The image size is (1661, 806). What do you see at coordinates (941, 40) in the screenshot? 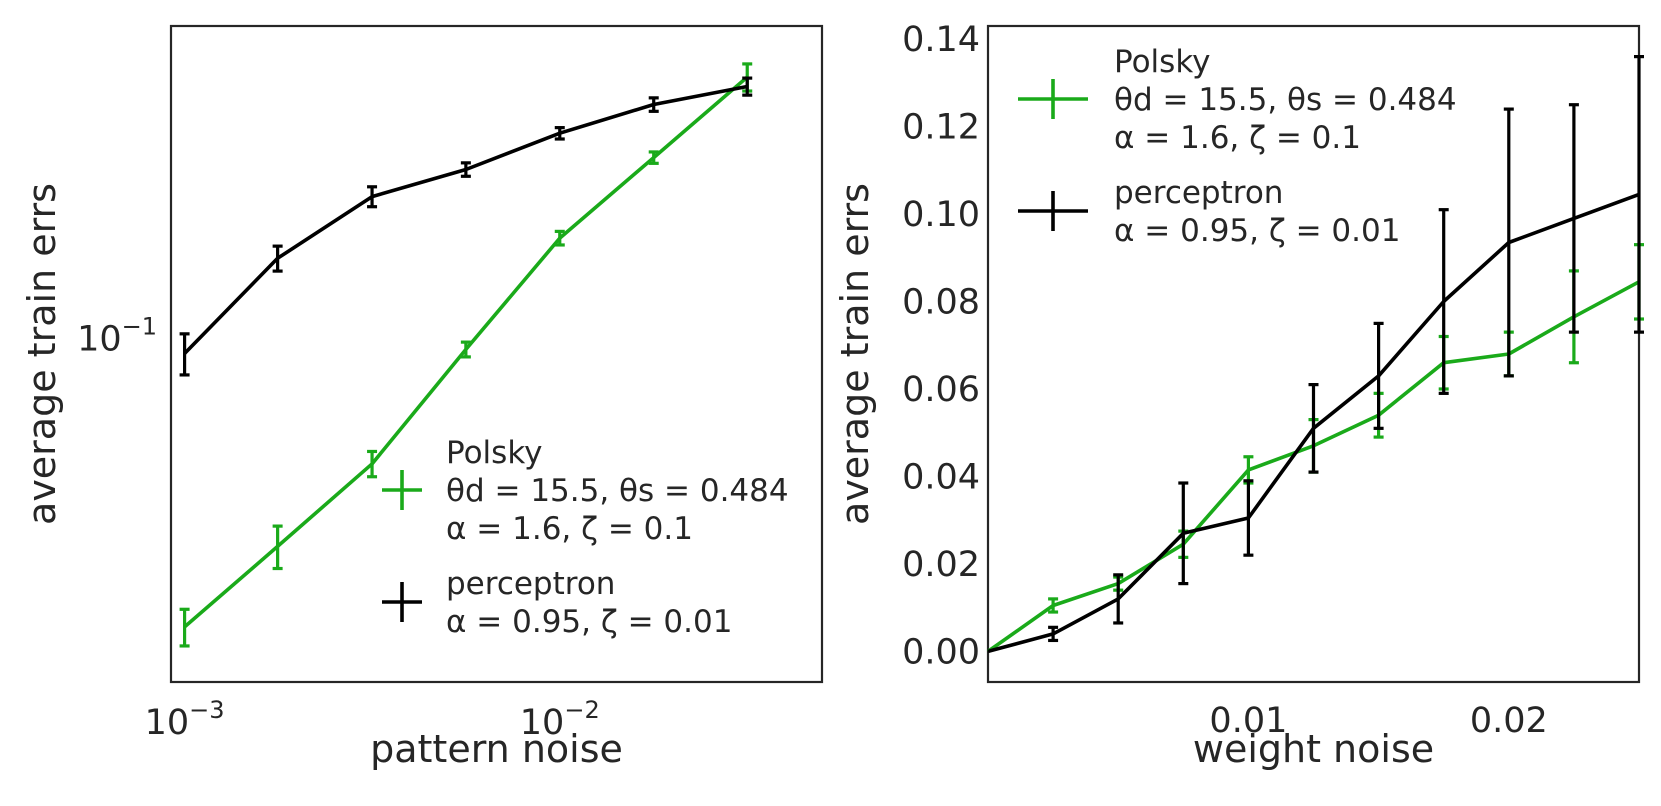
I see `y-tick-label: 0.14` at bounding box center [941, 40].